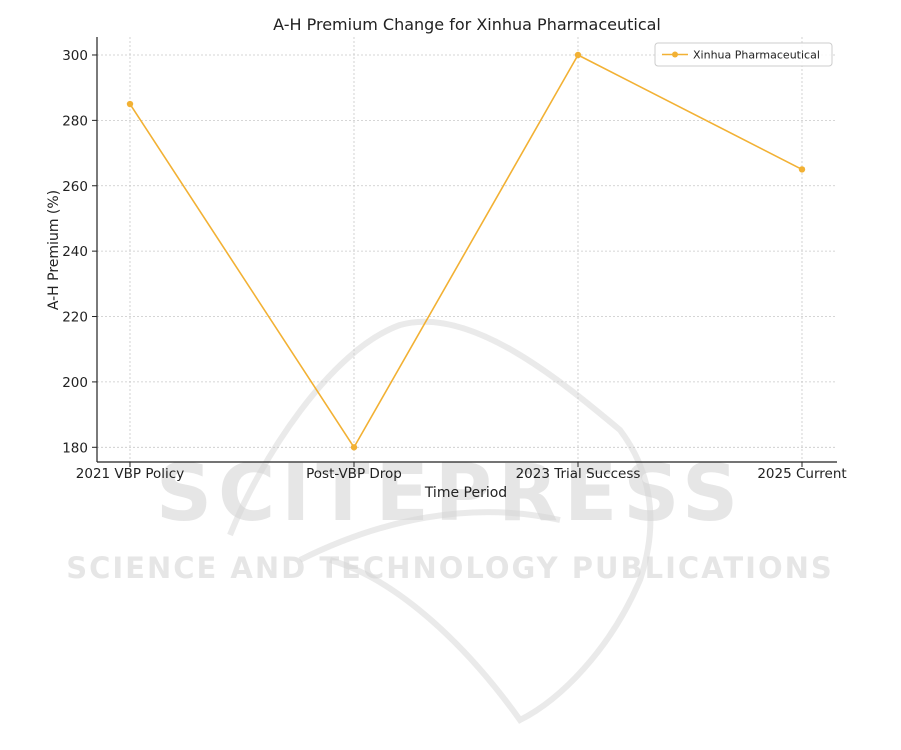 This screenshot has width=901, height=750. What do you see at coordinates (75, 383) in the screenshot?
I see `y-tick-label: 200` at bounding box center [75, 383].